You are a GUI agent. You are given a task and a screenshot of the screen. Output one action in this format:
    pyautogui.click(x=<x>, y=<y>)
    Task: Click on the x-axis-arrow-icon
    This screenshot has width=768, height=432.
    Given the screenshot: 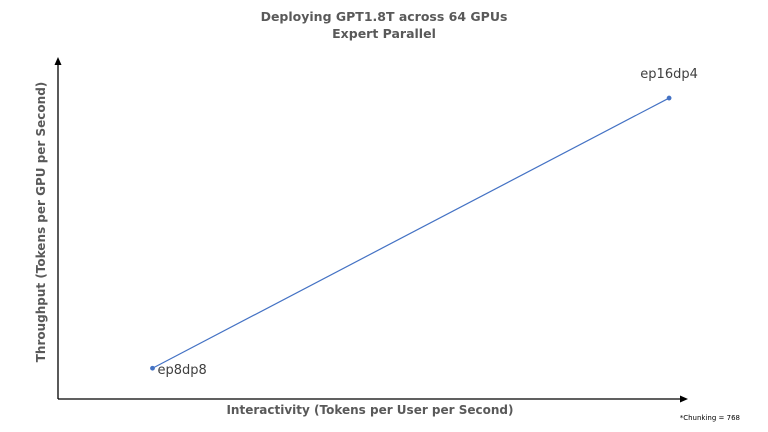 What is the action you would take?
    pyautogui.click(x=684, y=399)
    